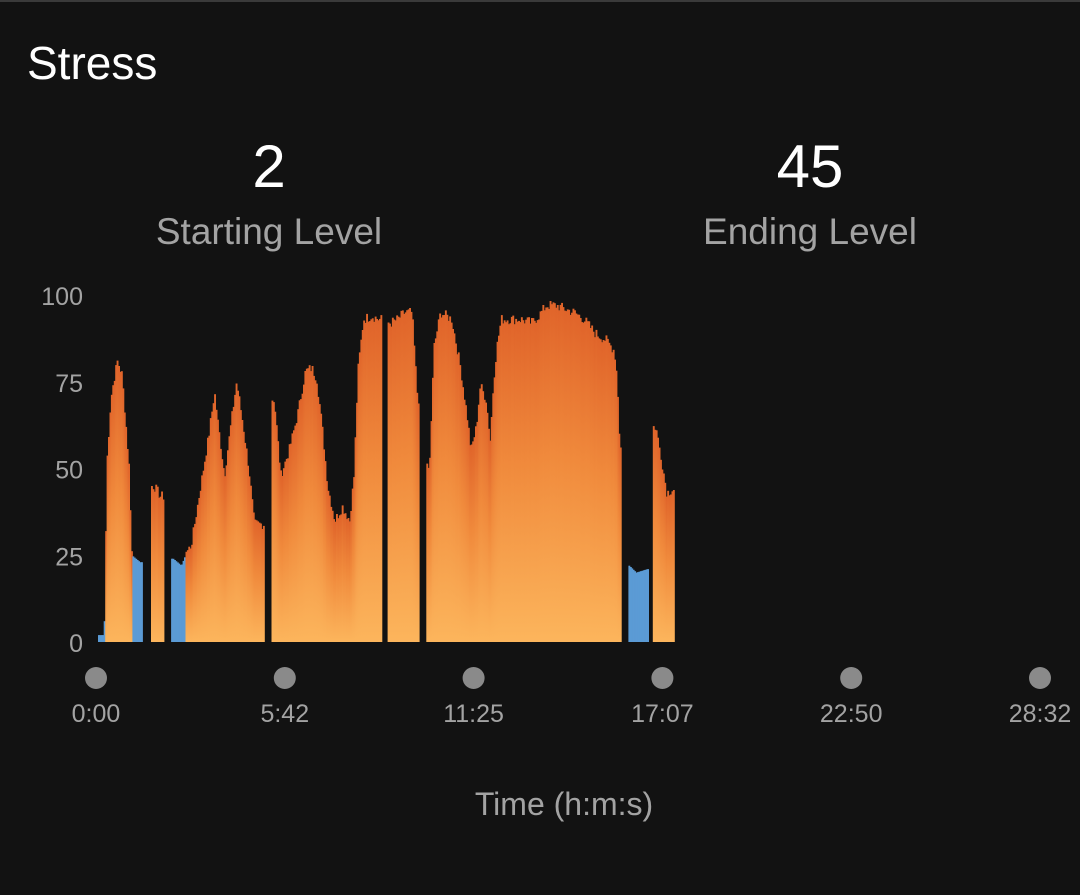 This screenshot has height=895, width=1080. Describe the element at coordinates (62, 297) in the screenshot. I see `y-tick-label: 100` at that location.